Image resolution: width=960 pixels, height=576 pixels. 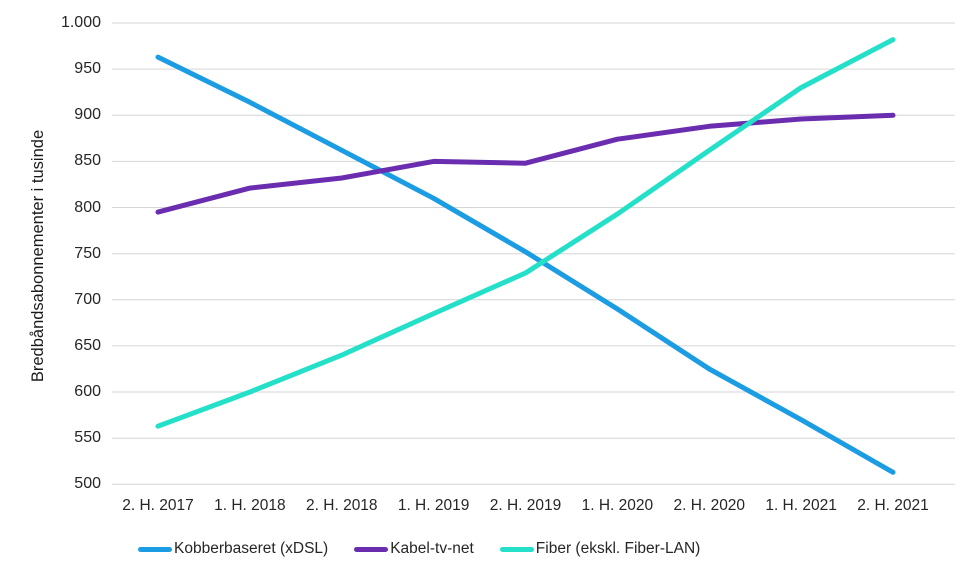 What do you see at coordinates (525, 505) in the screenshot?
I see `x-tick-label: 2. H. 2019` at bounding box center [525, 505].